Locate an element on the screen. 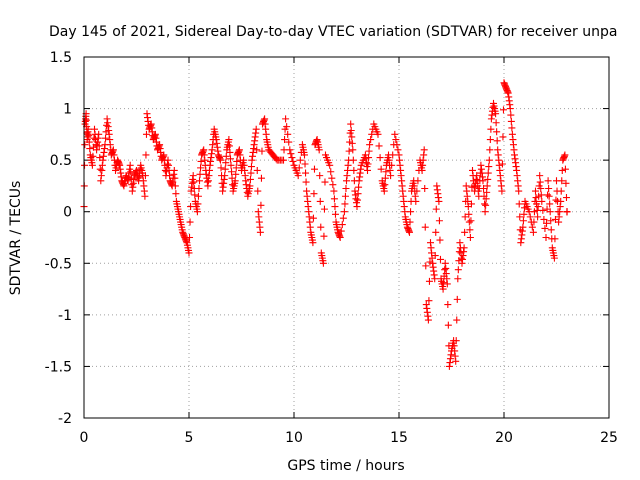 This screenshot has height=480, width=640. y-tick-label: 1 is located at coordinates (67, 110).